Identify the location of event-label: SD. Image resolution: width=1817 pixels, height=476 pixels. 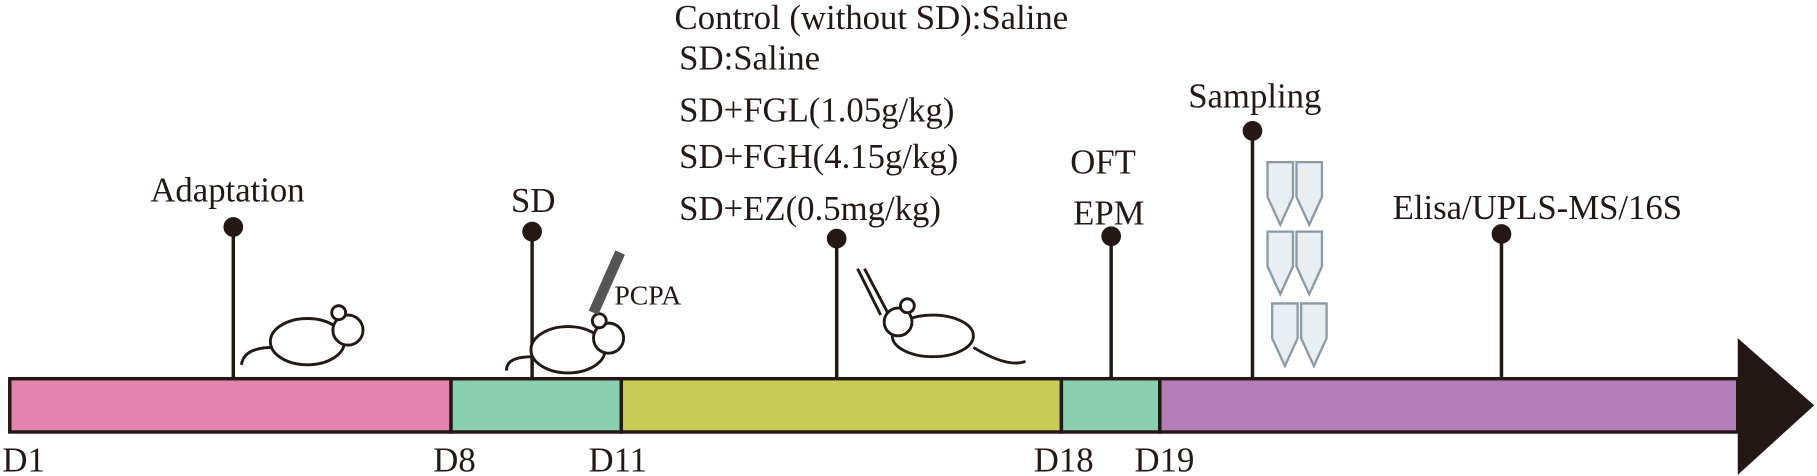
(533, 200).